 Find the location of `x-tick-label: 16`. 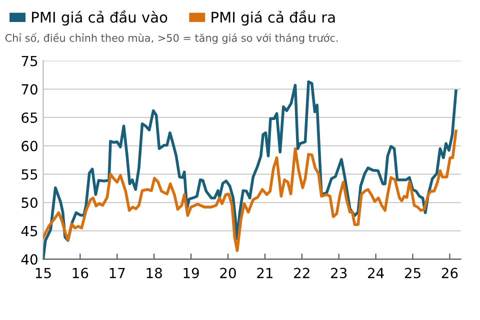

x-tick-label: 16 is located at coordinates (80, 273).